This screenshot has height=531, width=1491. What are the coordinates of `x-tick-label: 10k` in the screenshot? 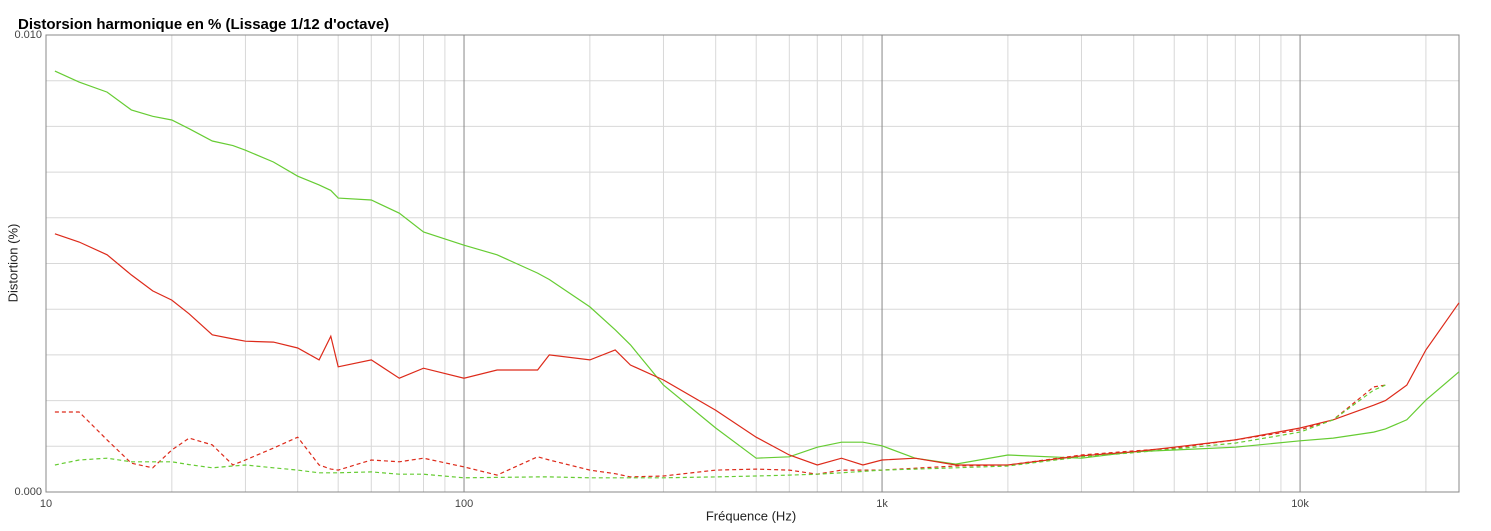 It's located at (1300, 504).